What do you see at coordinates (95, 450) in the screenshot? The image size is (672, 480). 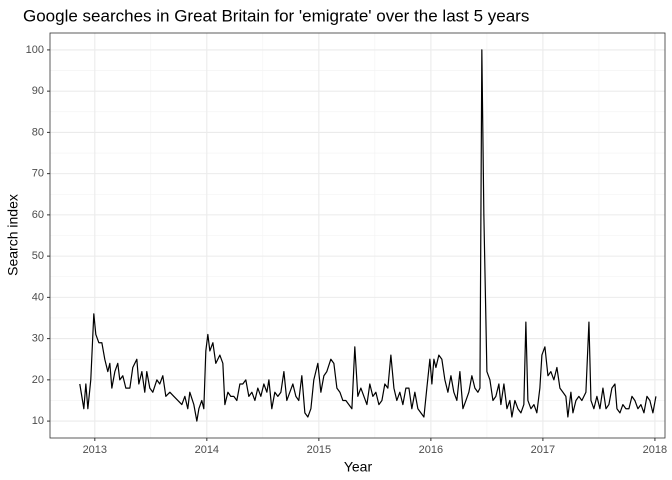 I see `x-tick-label: 2013` at bounding box center [95, 450].